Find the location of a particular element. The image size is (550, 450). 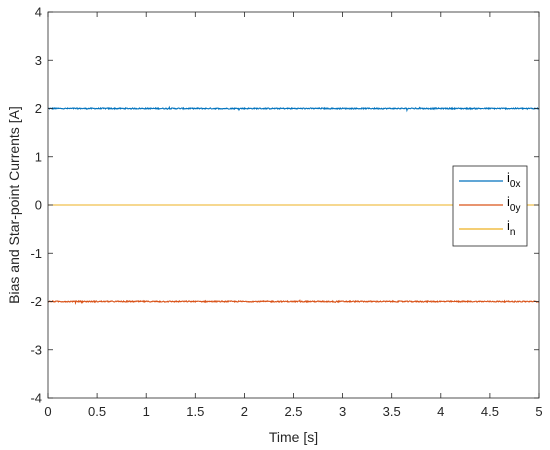

legend-label: i0y is located at coordinates (513, 204).